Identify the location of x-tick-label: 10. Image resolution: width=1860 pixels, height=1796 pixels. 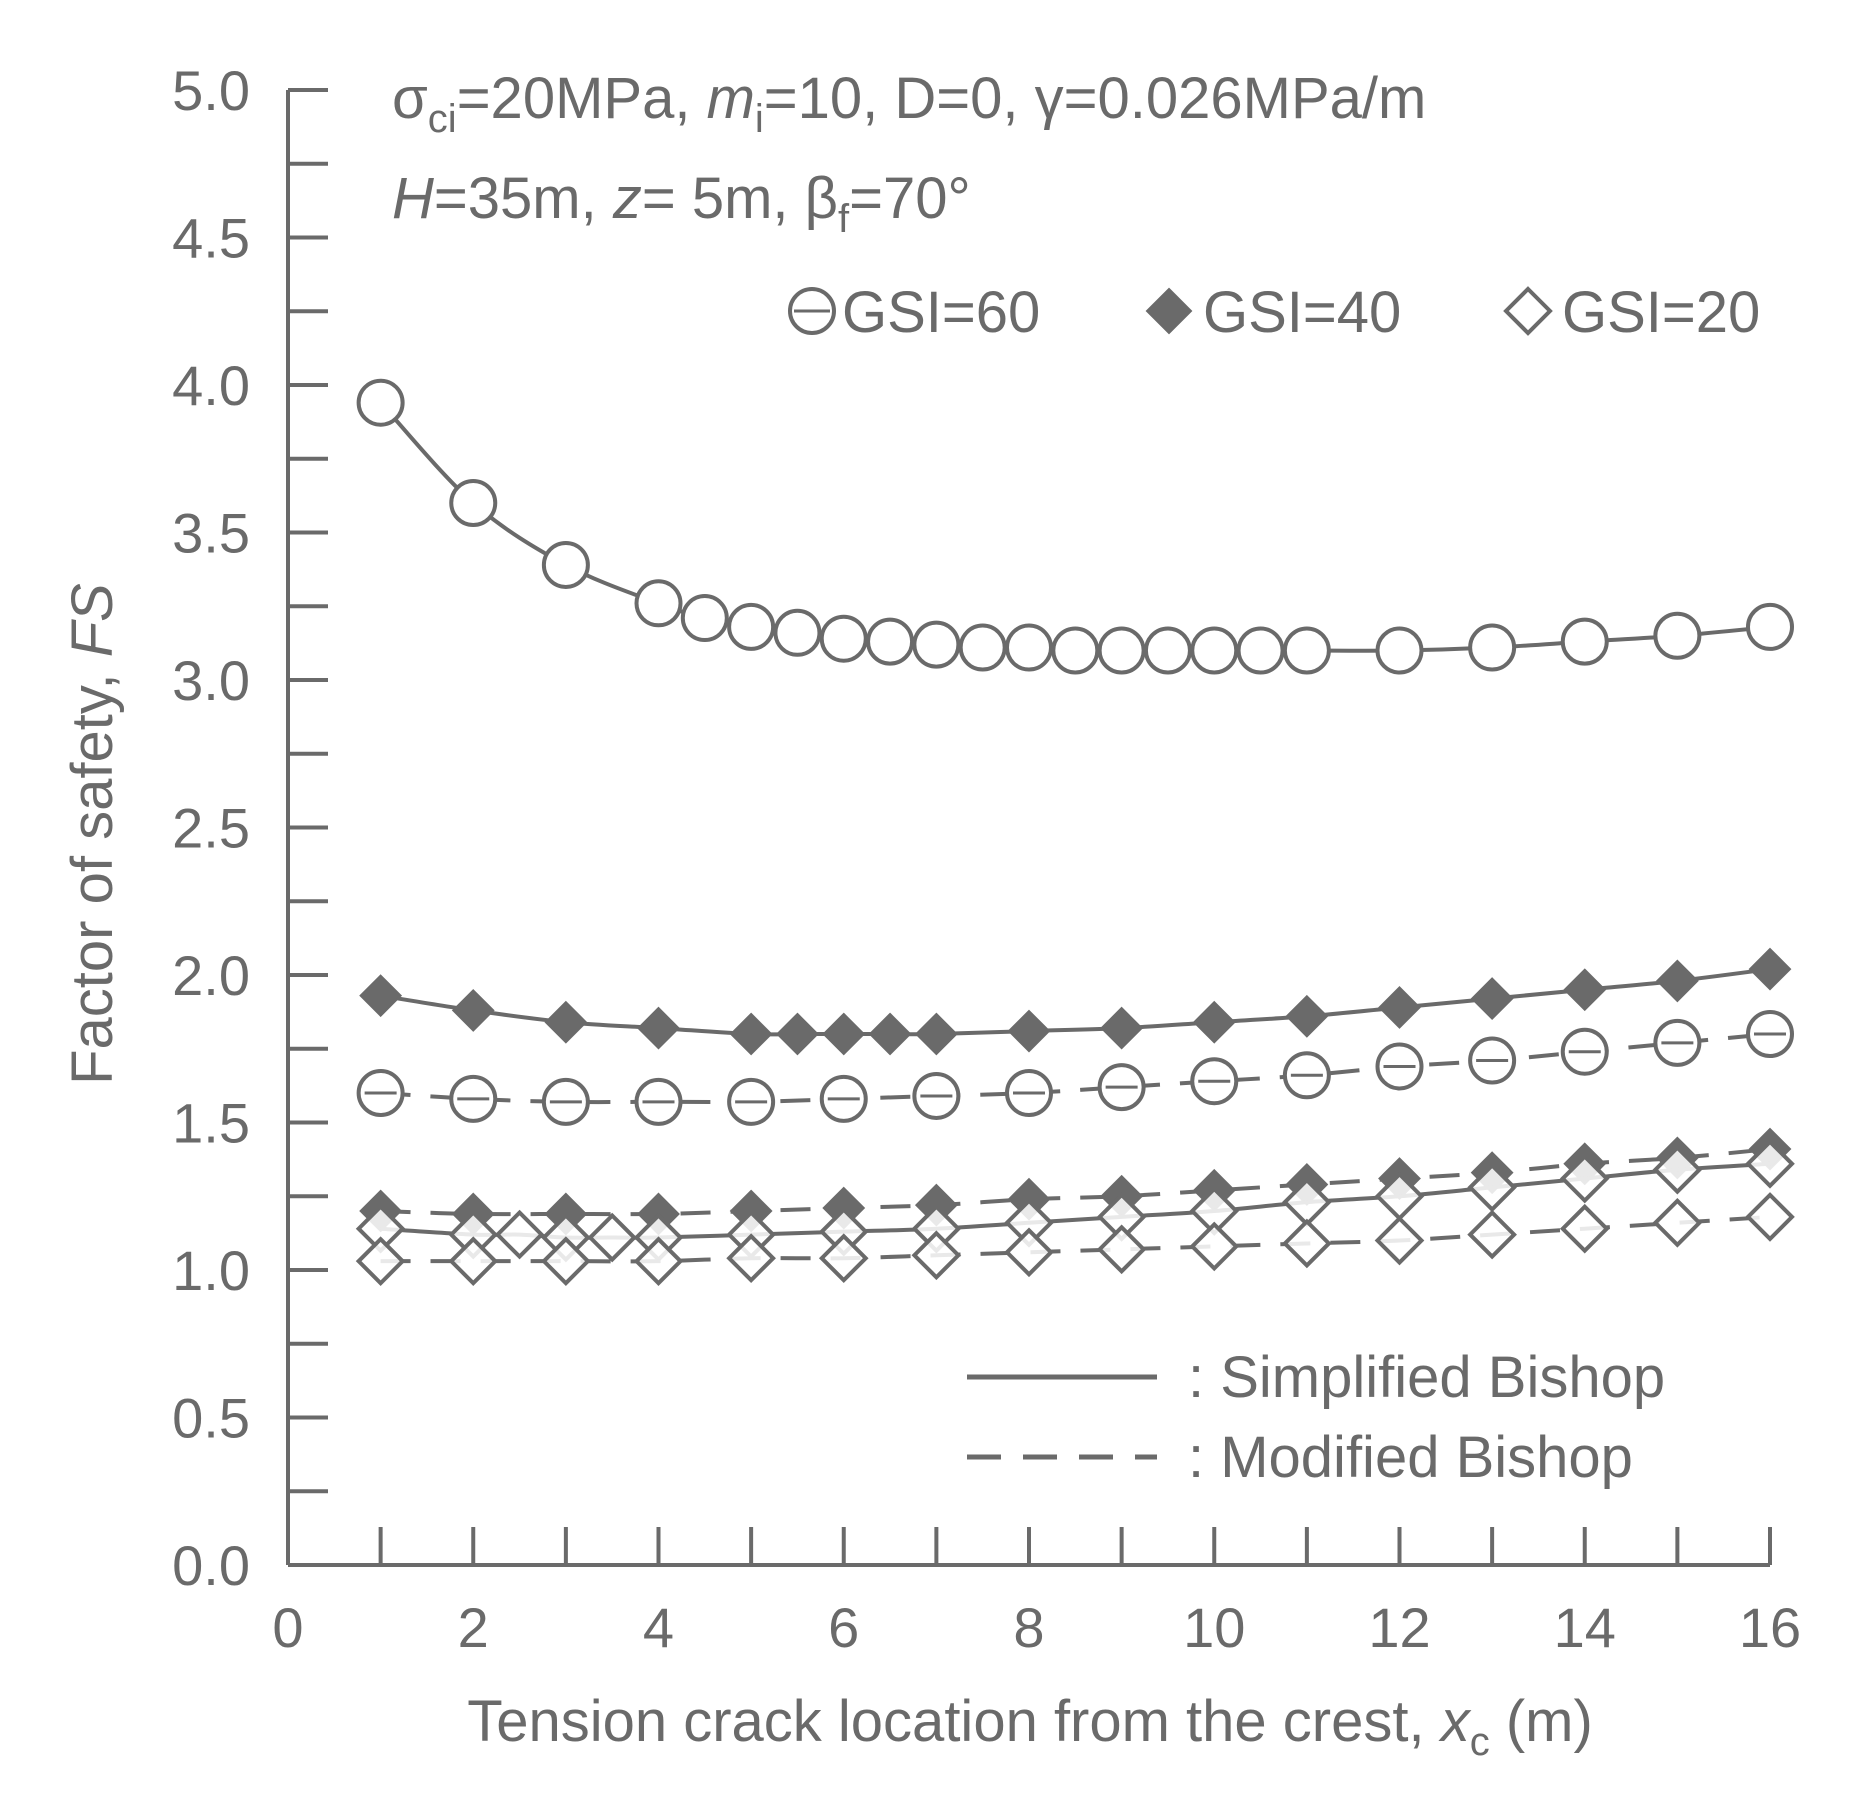
(1214, 1627).